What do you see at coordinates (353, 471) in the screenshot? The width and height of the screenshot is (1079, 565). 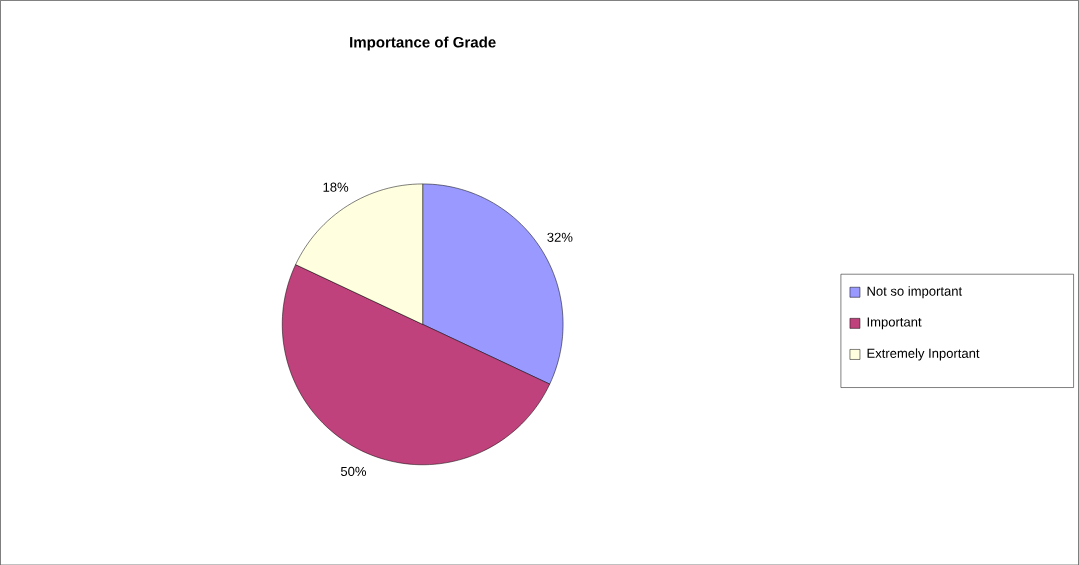 I see `data-label: 50%` at bounding box center [353, 471].